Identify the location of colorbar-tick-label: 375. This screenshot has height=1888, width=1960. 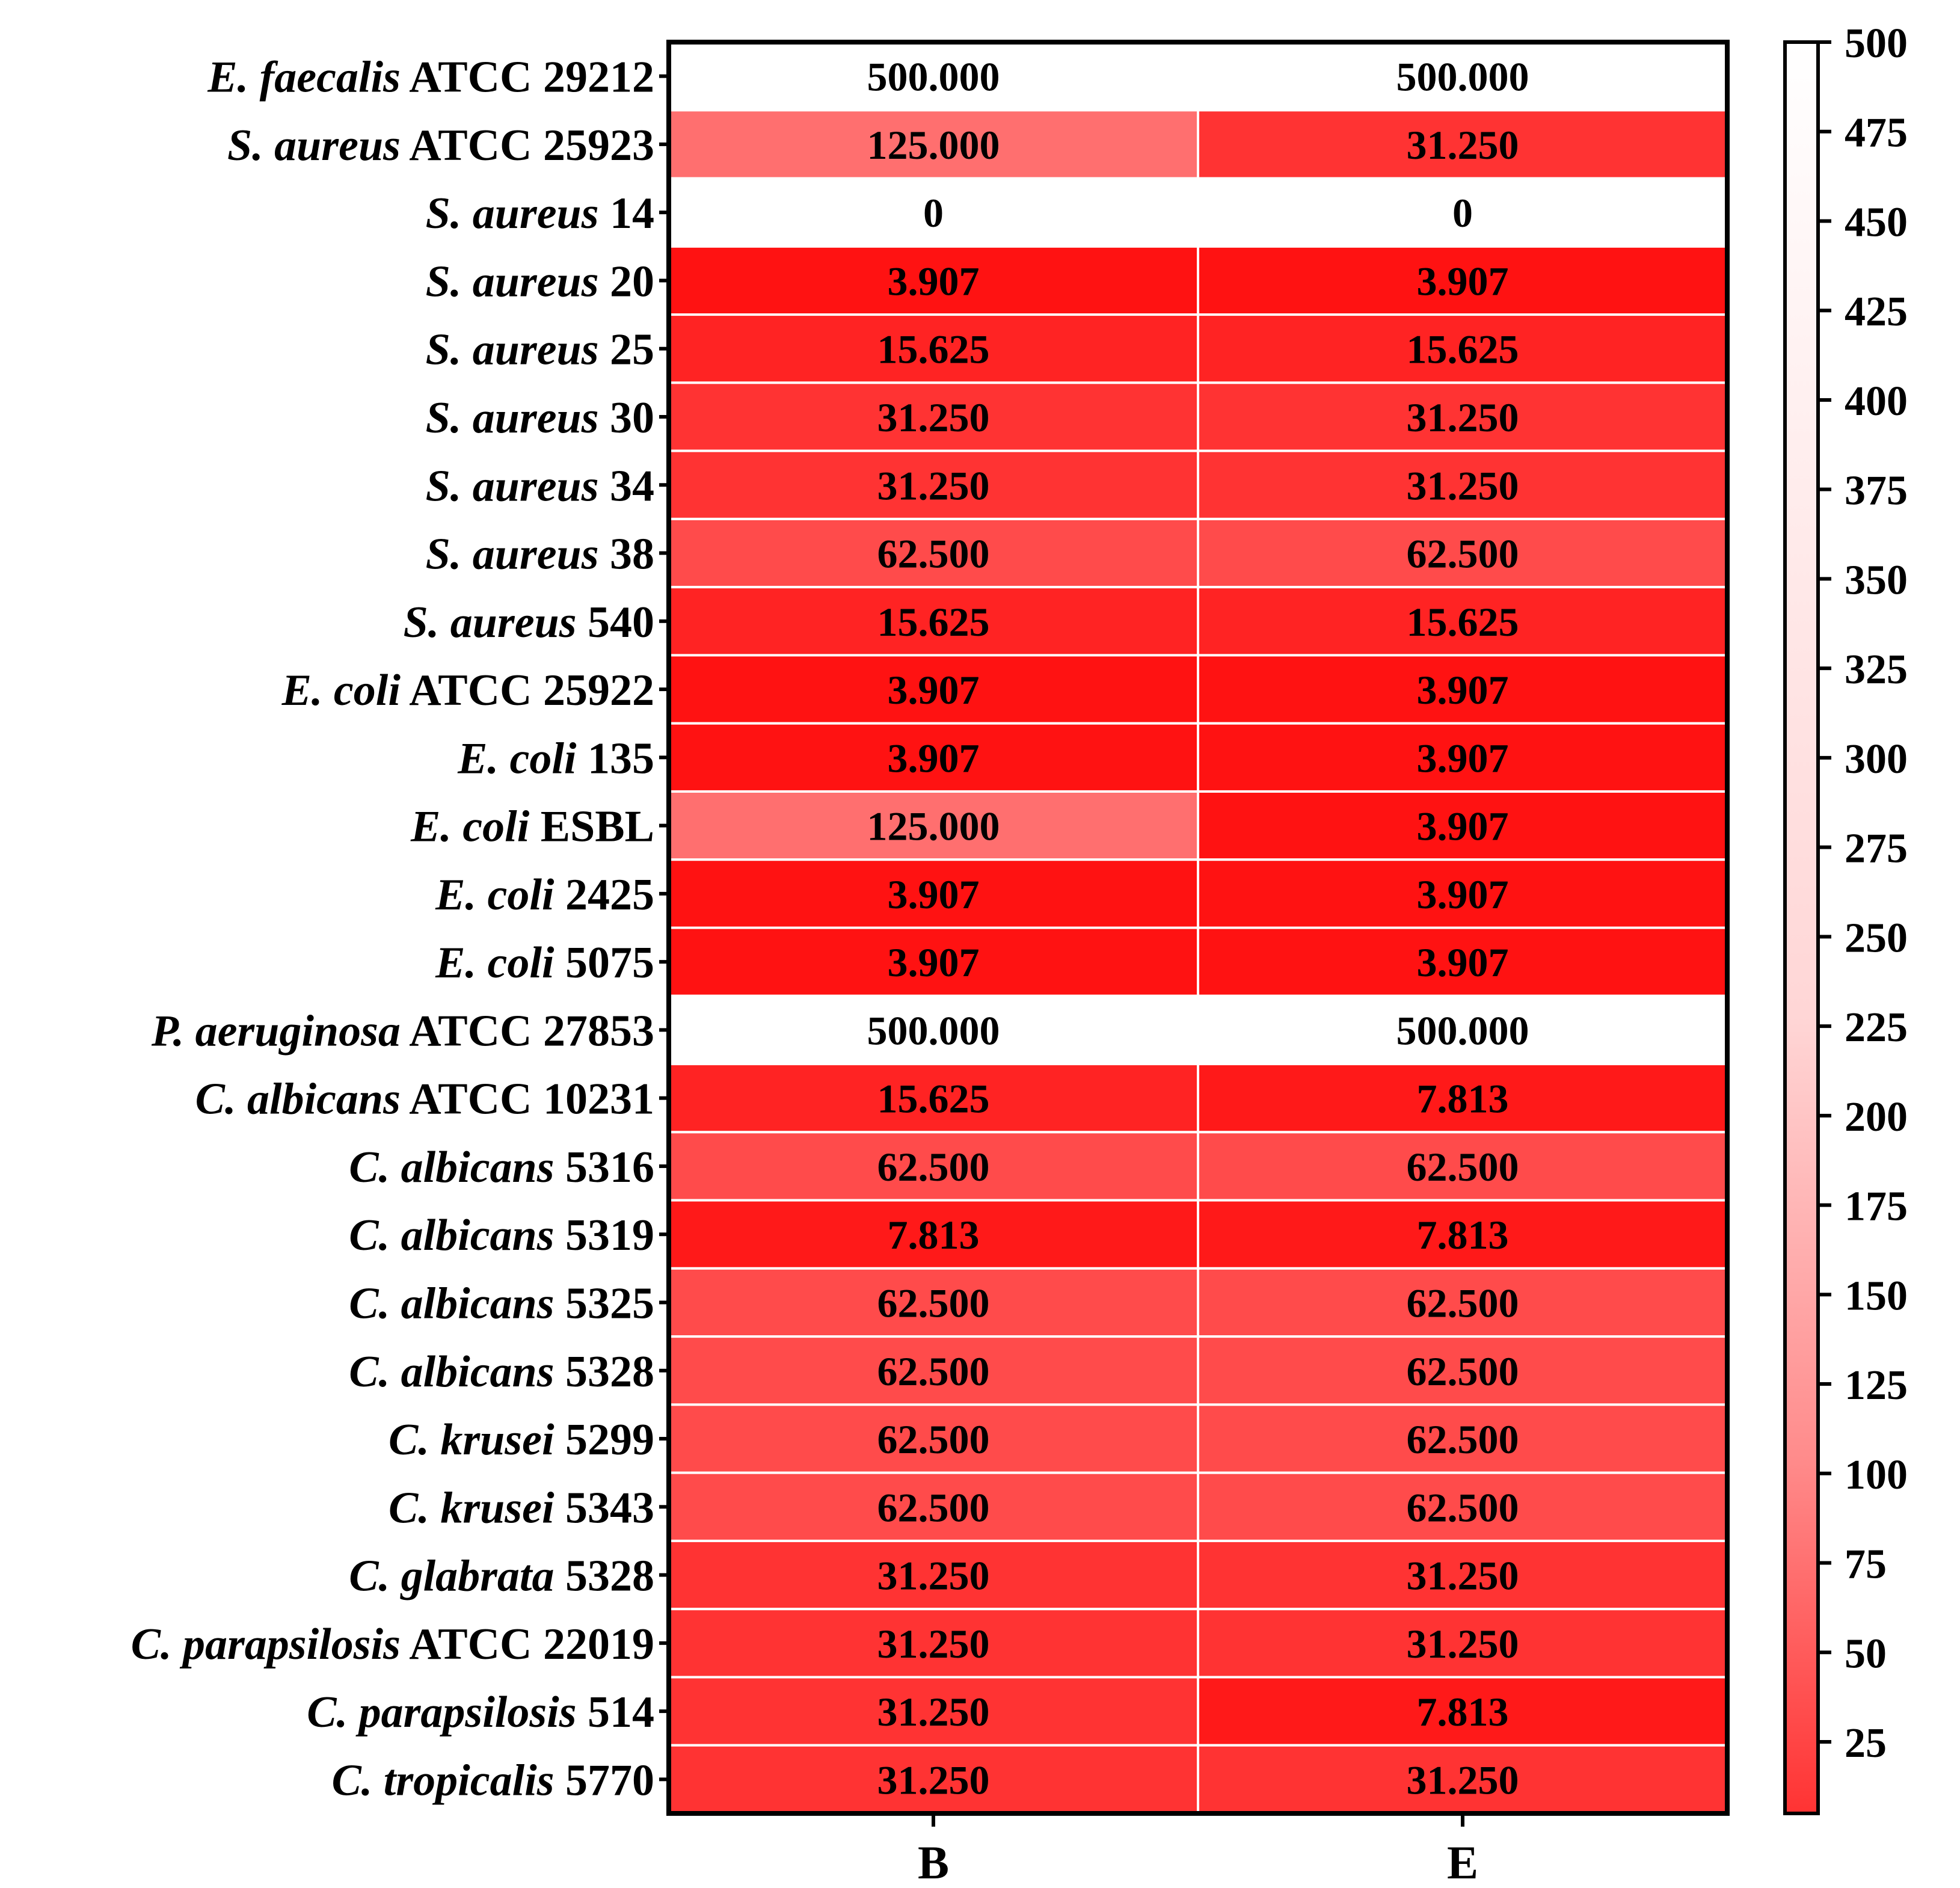
(1876, 491).